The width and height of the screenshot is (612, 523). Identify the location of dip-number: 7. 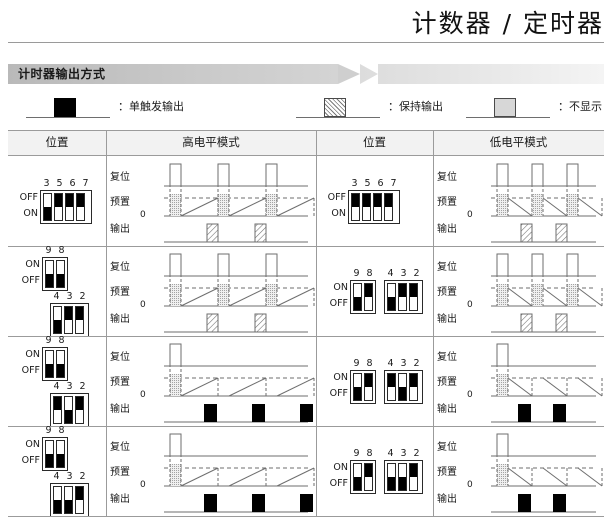
(393, 183).